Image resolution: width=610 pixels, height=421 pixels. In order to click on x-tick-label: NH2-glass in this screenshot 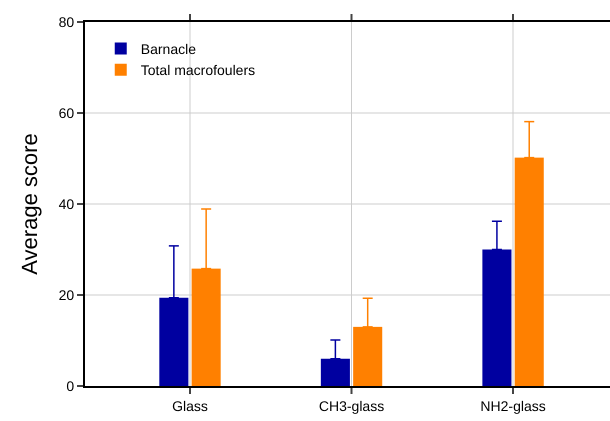, I will do `click(513, 406)`.